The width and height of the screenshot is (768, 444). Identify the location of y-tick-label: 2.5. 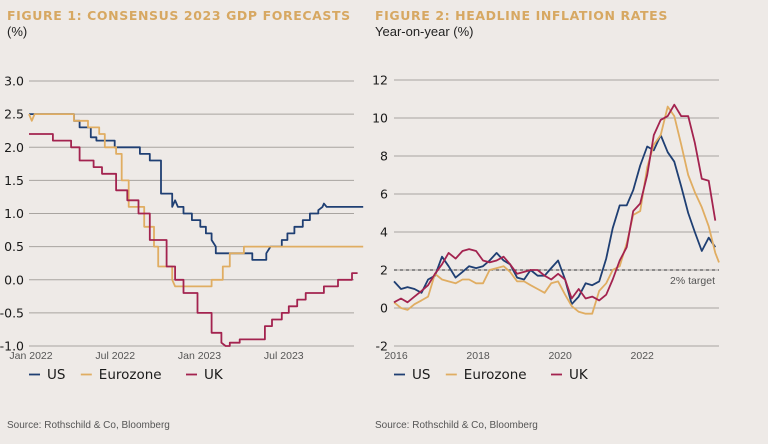
(14, 114).